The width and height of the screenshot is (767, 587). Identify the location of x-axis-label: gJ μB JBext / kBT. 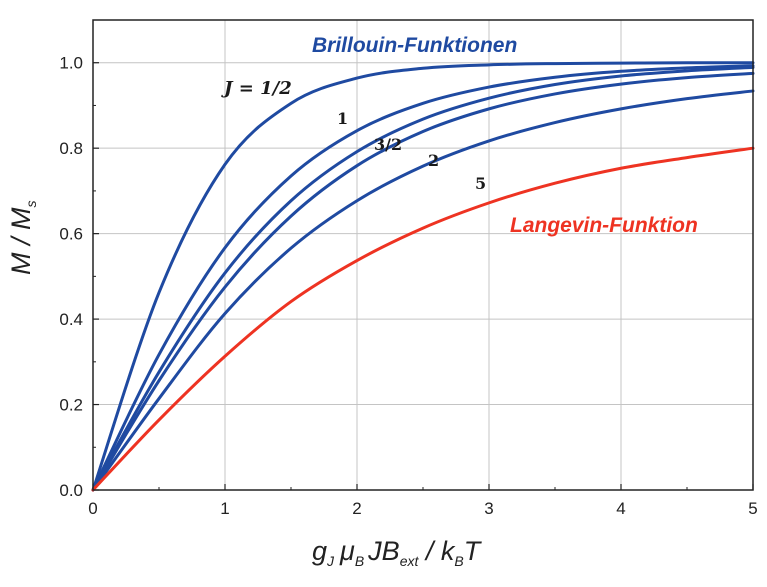
(397, 552).